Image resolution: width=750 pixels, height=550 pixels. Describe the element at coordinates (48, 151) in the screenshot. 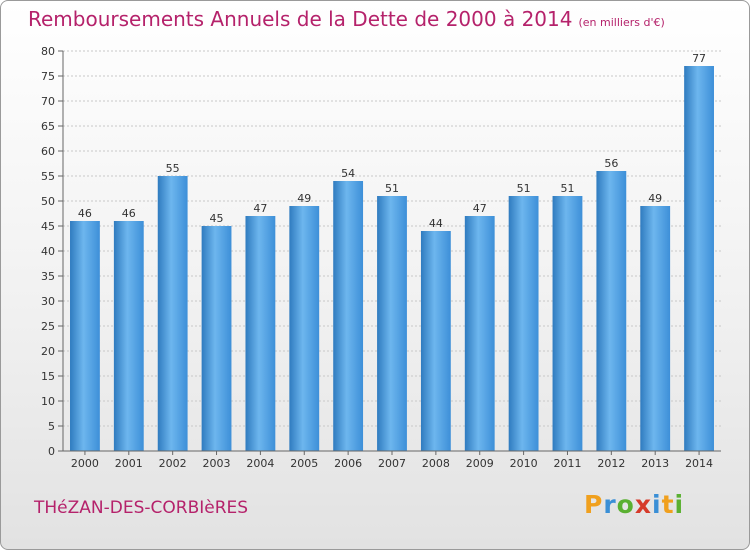

I see `y-tick-label: 60` at that location.